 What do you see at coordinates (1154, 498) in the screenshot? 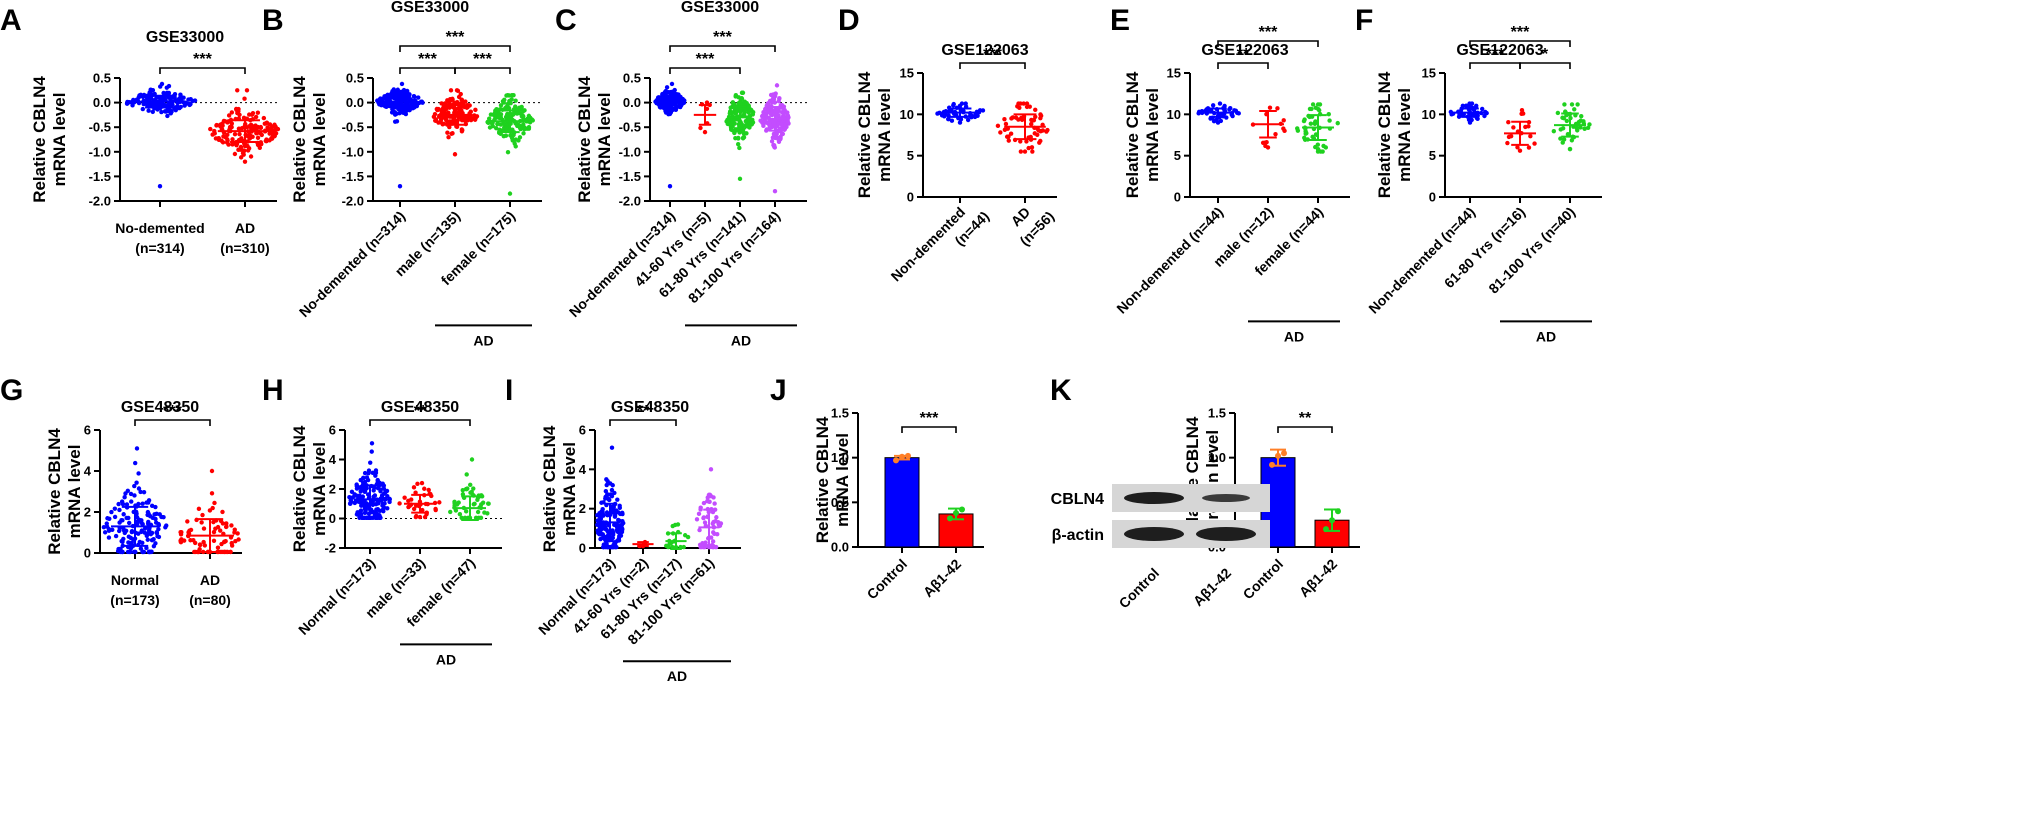
I see `blot-band` at bounding box center [1154, 498].